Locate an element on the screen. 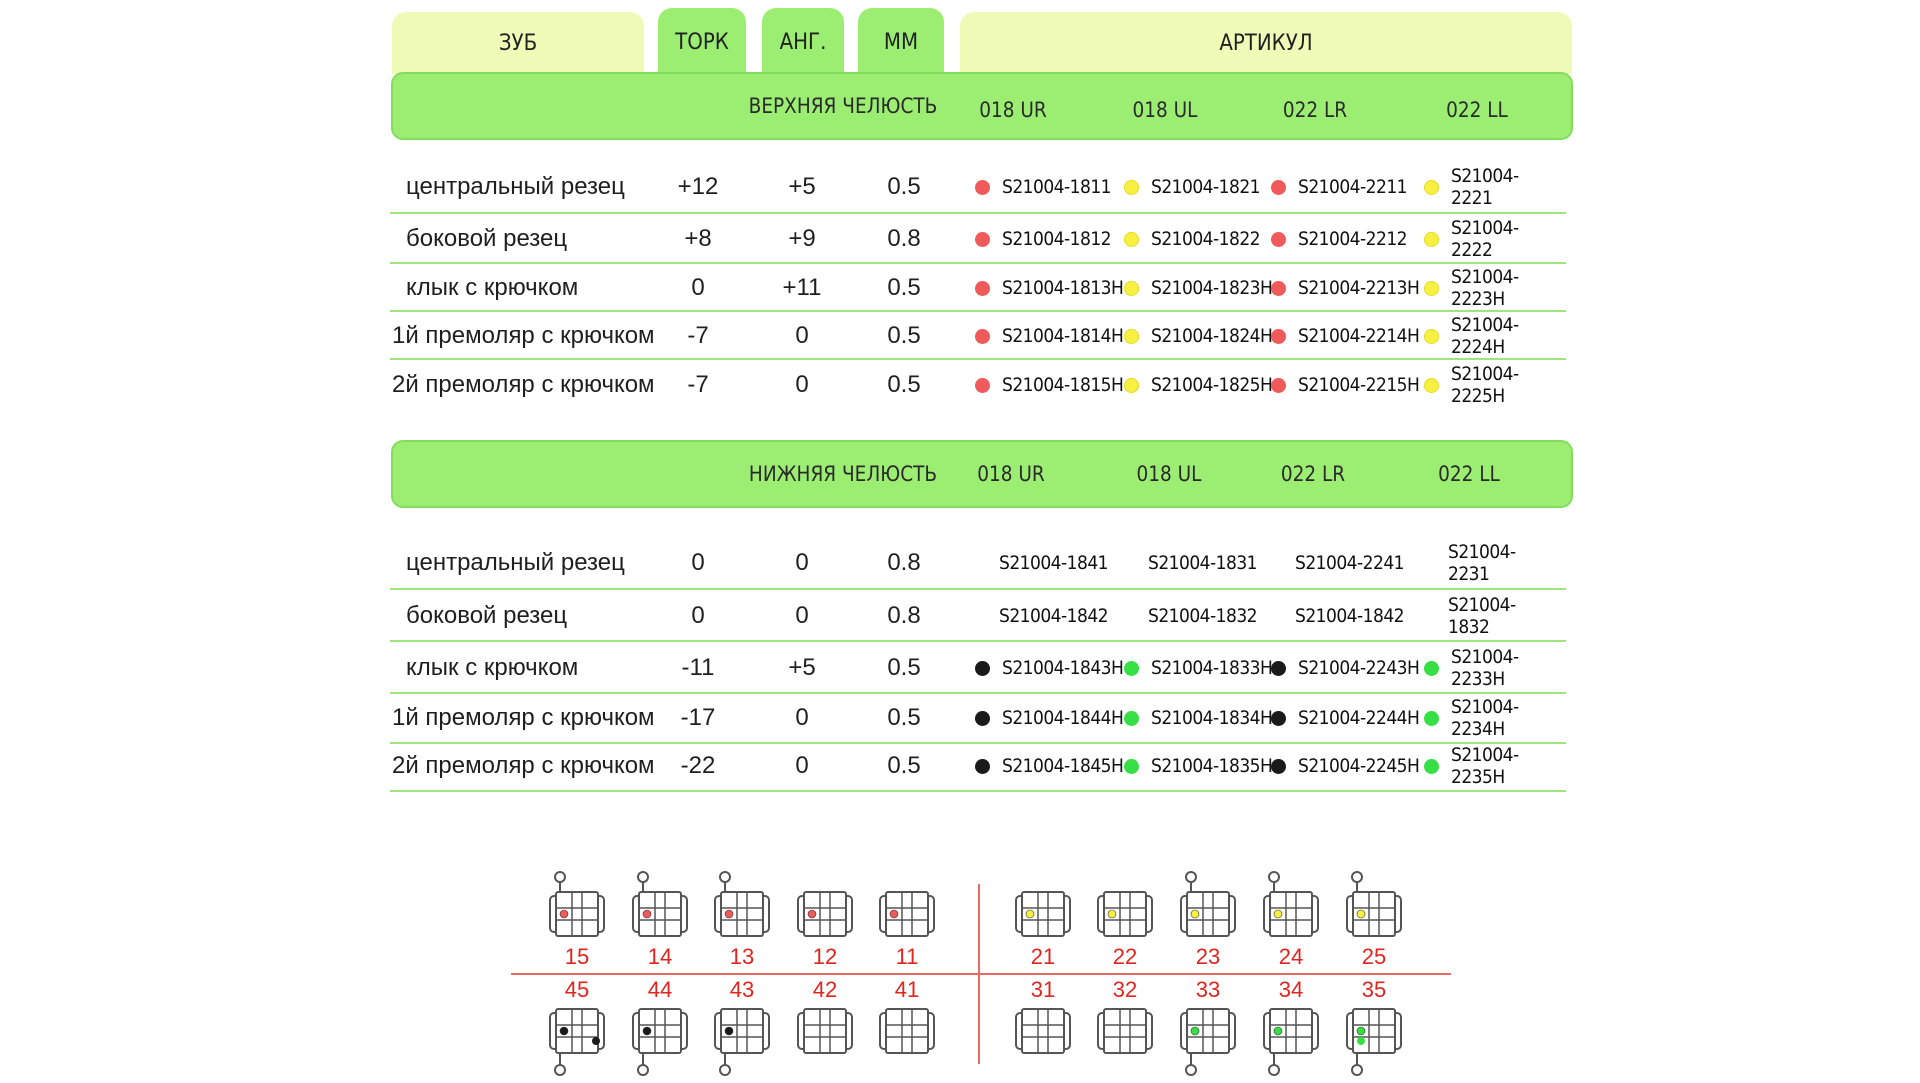 Image resolution: width=1920 pixels, height=1083 pixels. tooth-name: центральный резец is located at coordinates (515, 562).